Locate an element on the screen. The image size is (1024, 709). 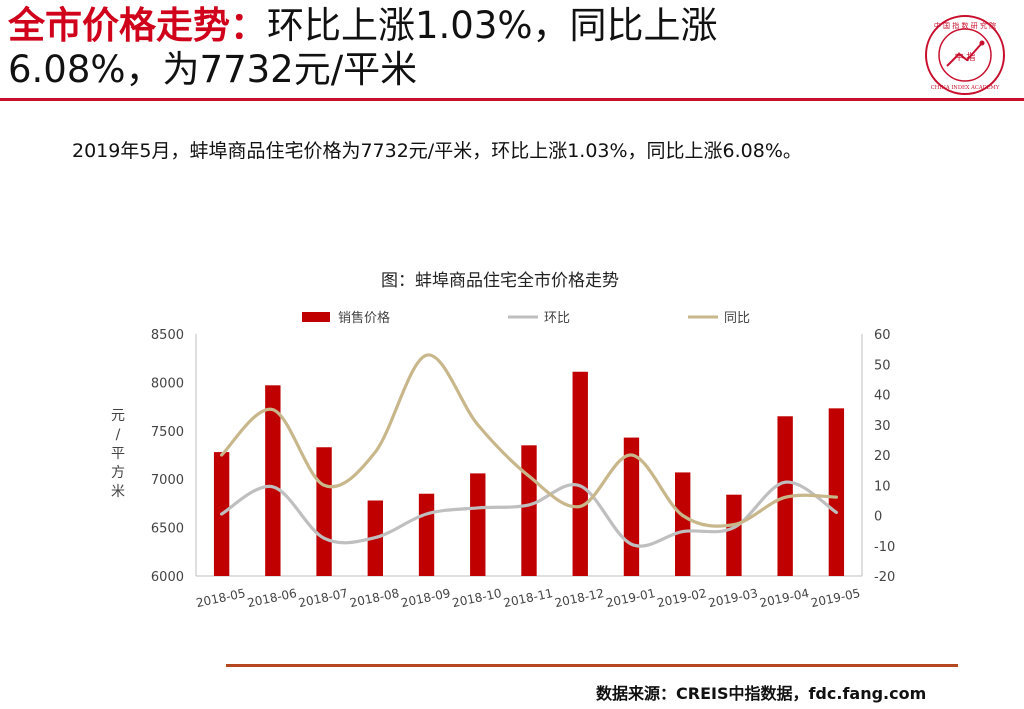
legend-label-0: 销售价格 is located at coordinates (364, 318).